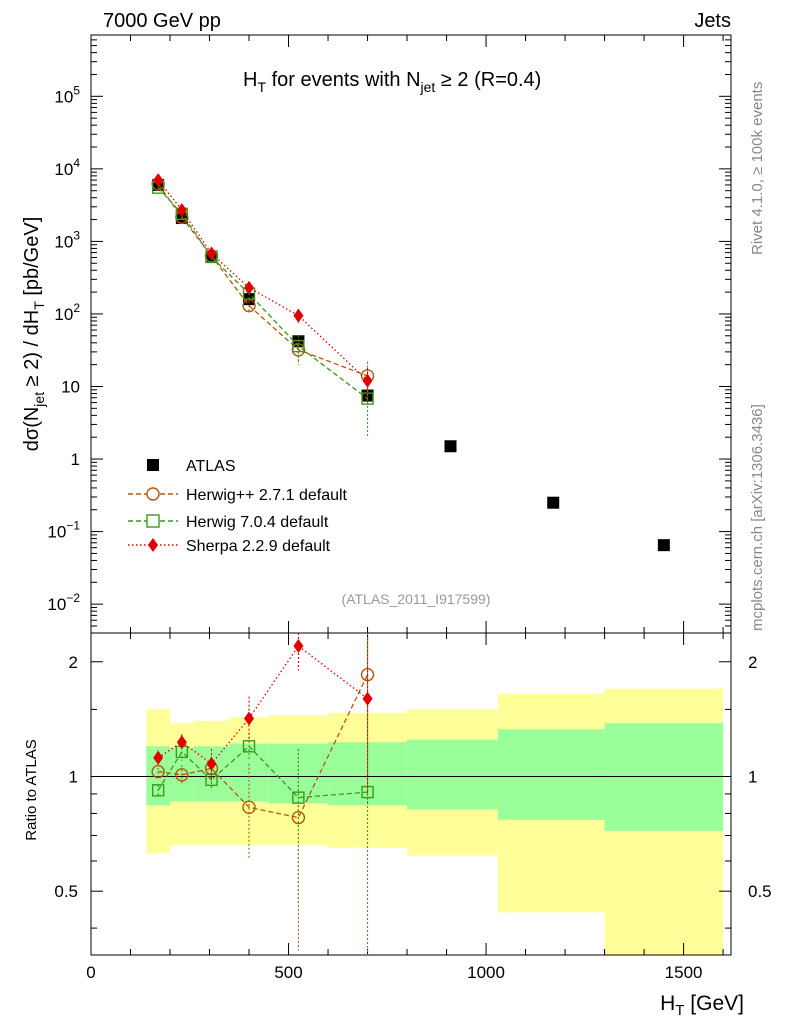 The image size is (786, 1024). I want to click on main-y-label: dσ(Njet ≥ 2) / dHT [pb/GeV], so click(34, 334).